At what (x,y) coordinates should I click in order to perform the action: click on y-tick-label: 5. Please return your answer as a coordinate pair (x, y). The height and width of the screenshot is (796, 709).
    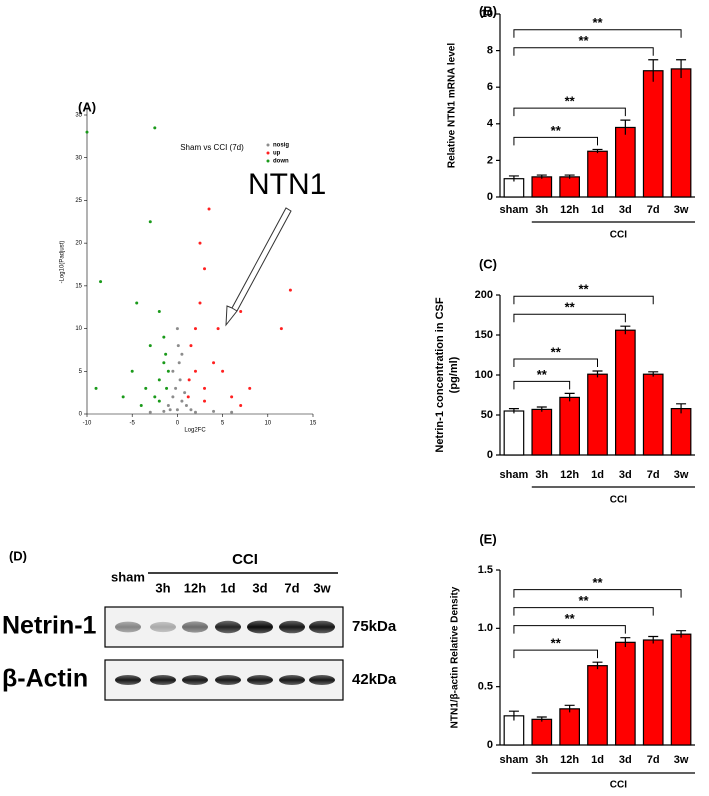
    Looking at the image, I should click on (81, 372).